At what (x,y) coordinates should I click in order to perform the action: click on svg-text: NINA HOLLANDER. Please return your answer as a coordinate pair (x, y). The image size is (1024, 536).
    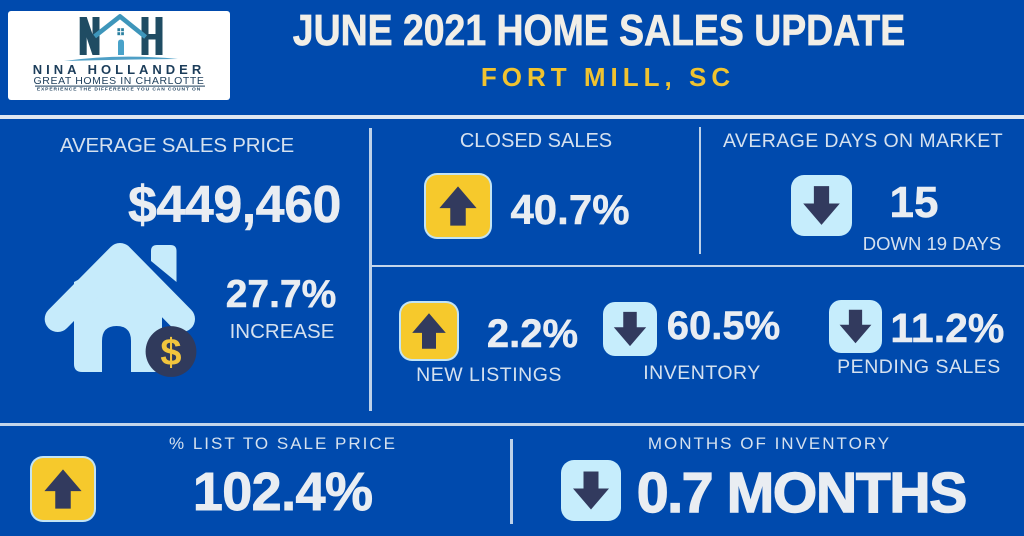
    Looking at the image, I should click on (119, 69).